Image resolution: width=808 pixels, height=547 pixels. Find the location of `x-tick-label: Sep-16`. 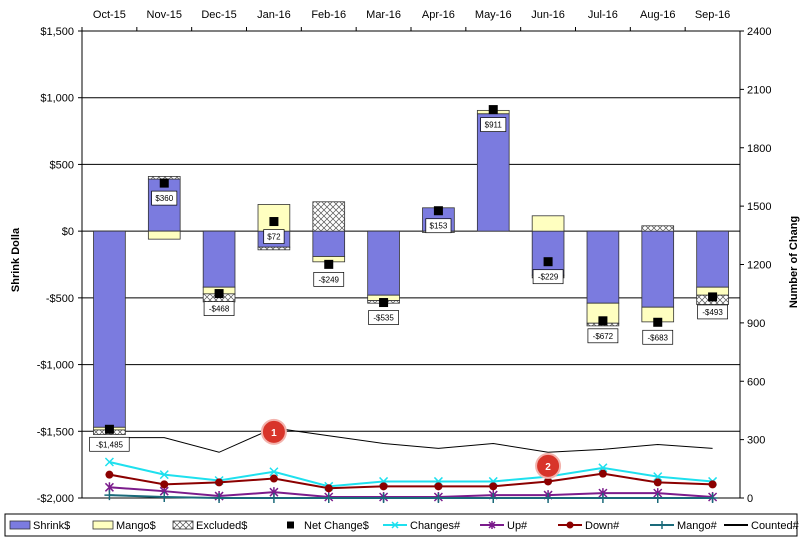

x-tick-label: Sep-16 is located at coordinates (712, 15).